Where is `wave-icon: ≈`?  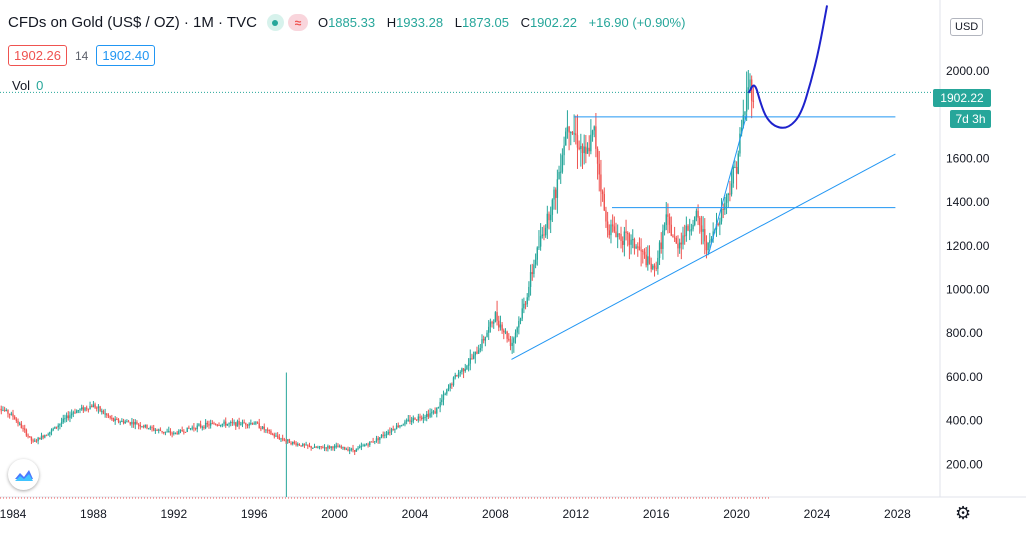
wave-icon: ≈ is located at coordinates (297, 22).